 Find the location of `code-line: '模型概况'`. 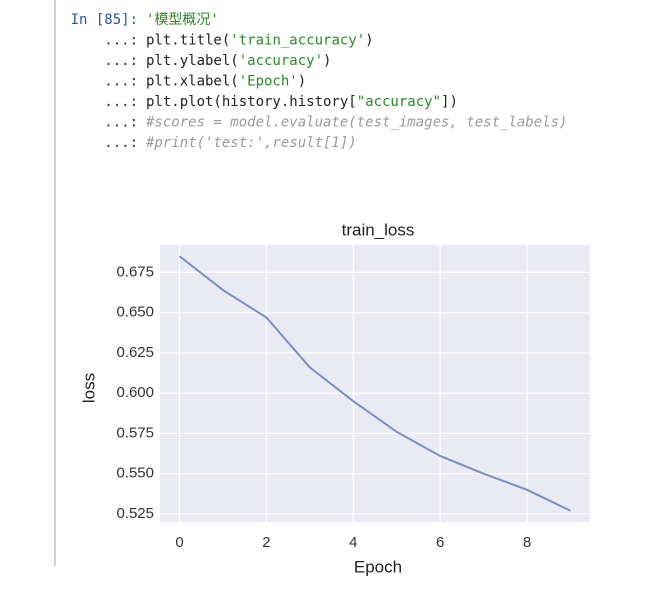

code-line: '模型概况' is located at coordinates (182, 20).